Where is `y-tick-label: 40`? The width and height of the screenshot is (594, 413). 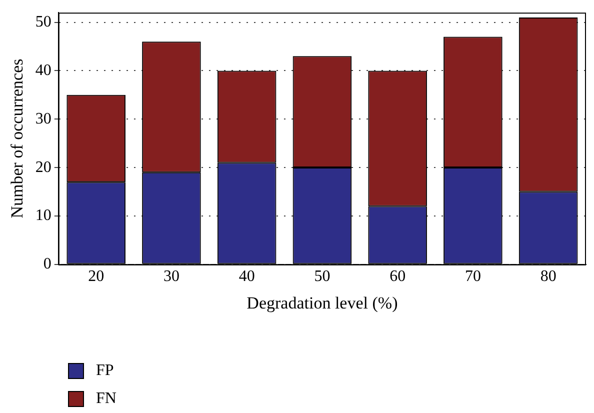
y-tick-label: 40 is located at coordinates (43, 70).